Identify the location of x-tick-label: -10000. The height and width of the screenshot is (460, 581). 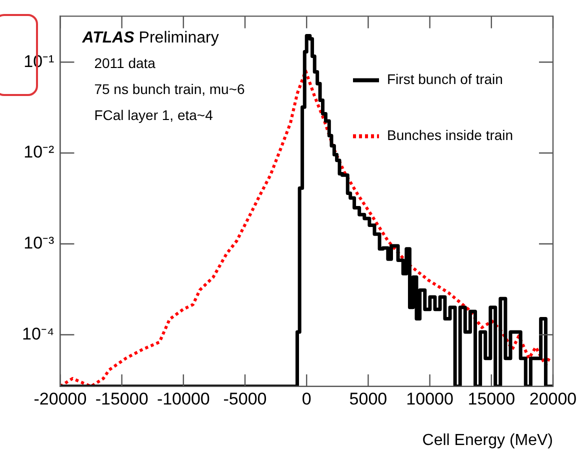
(183, 398).